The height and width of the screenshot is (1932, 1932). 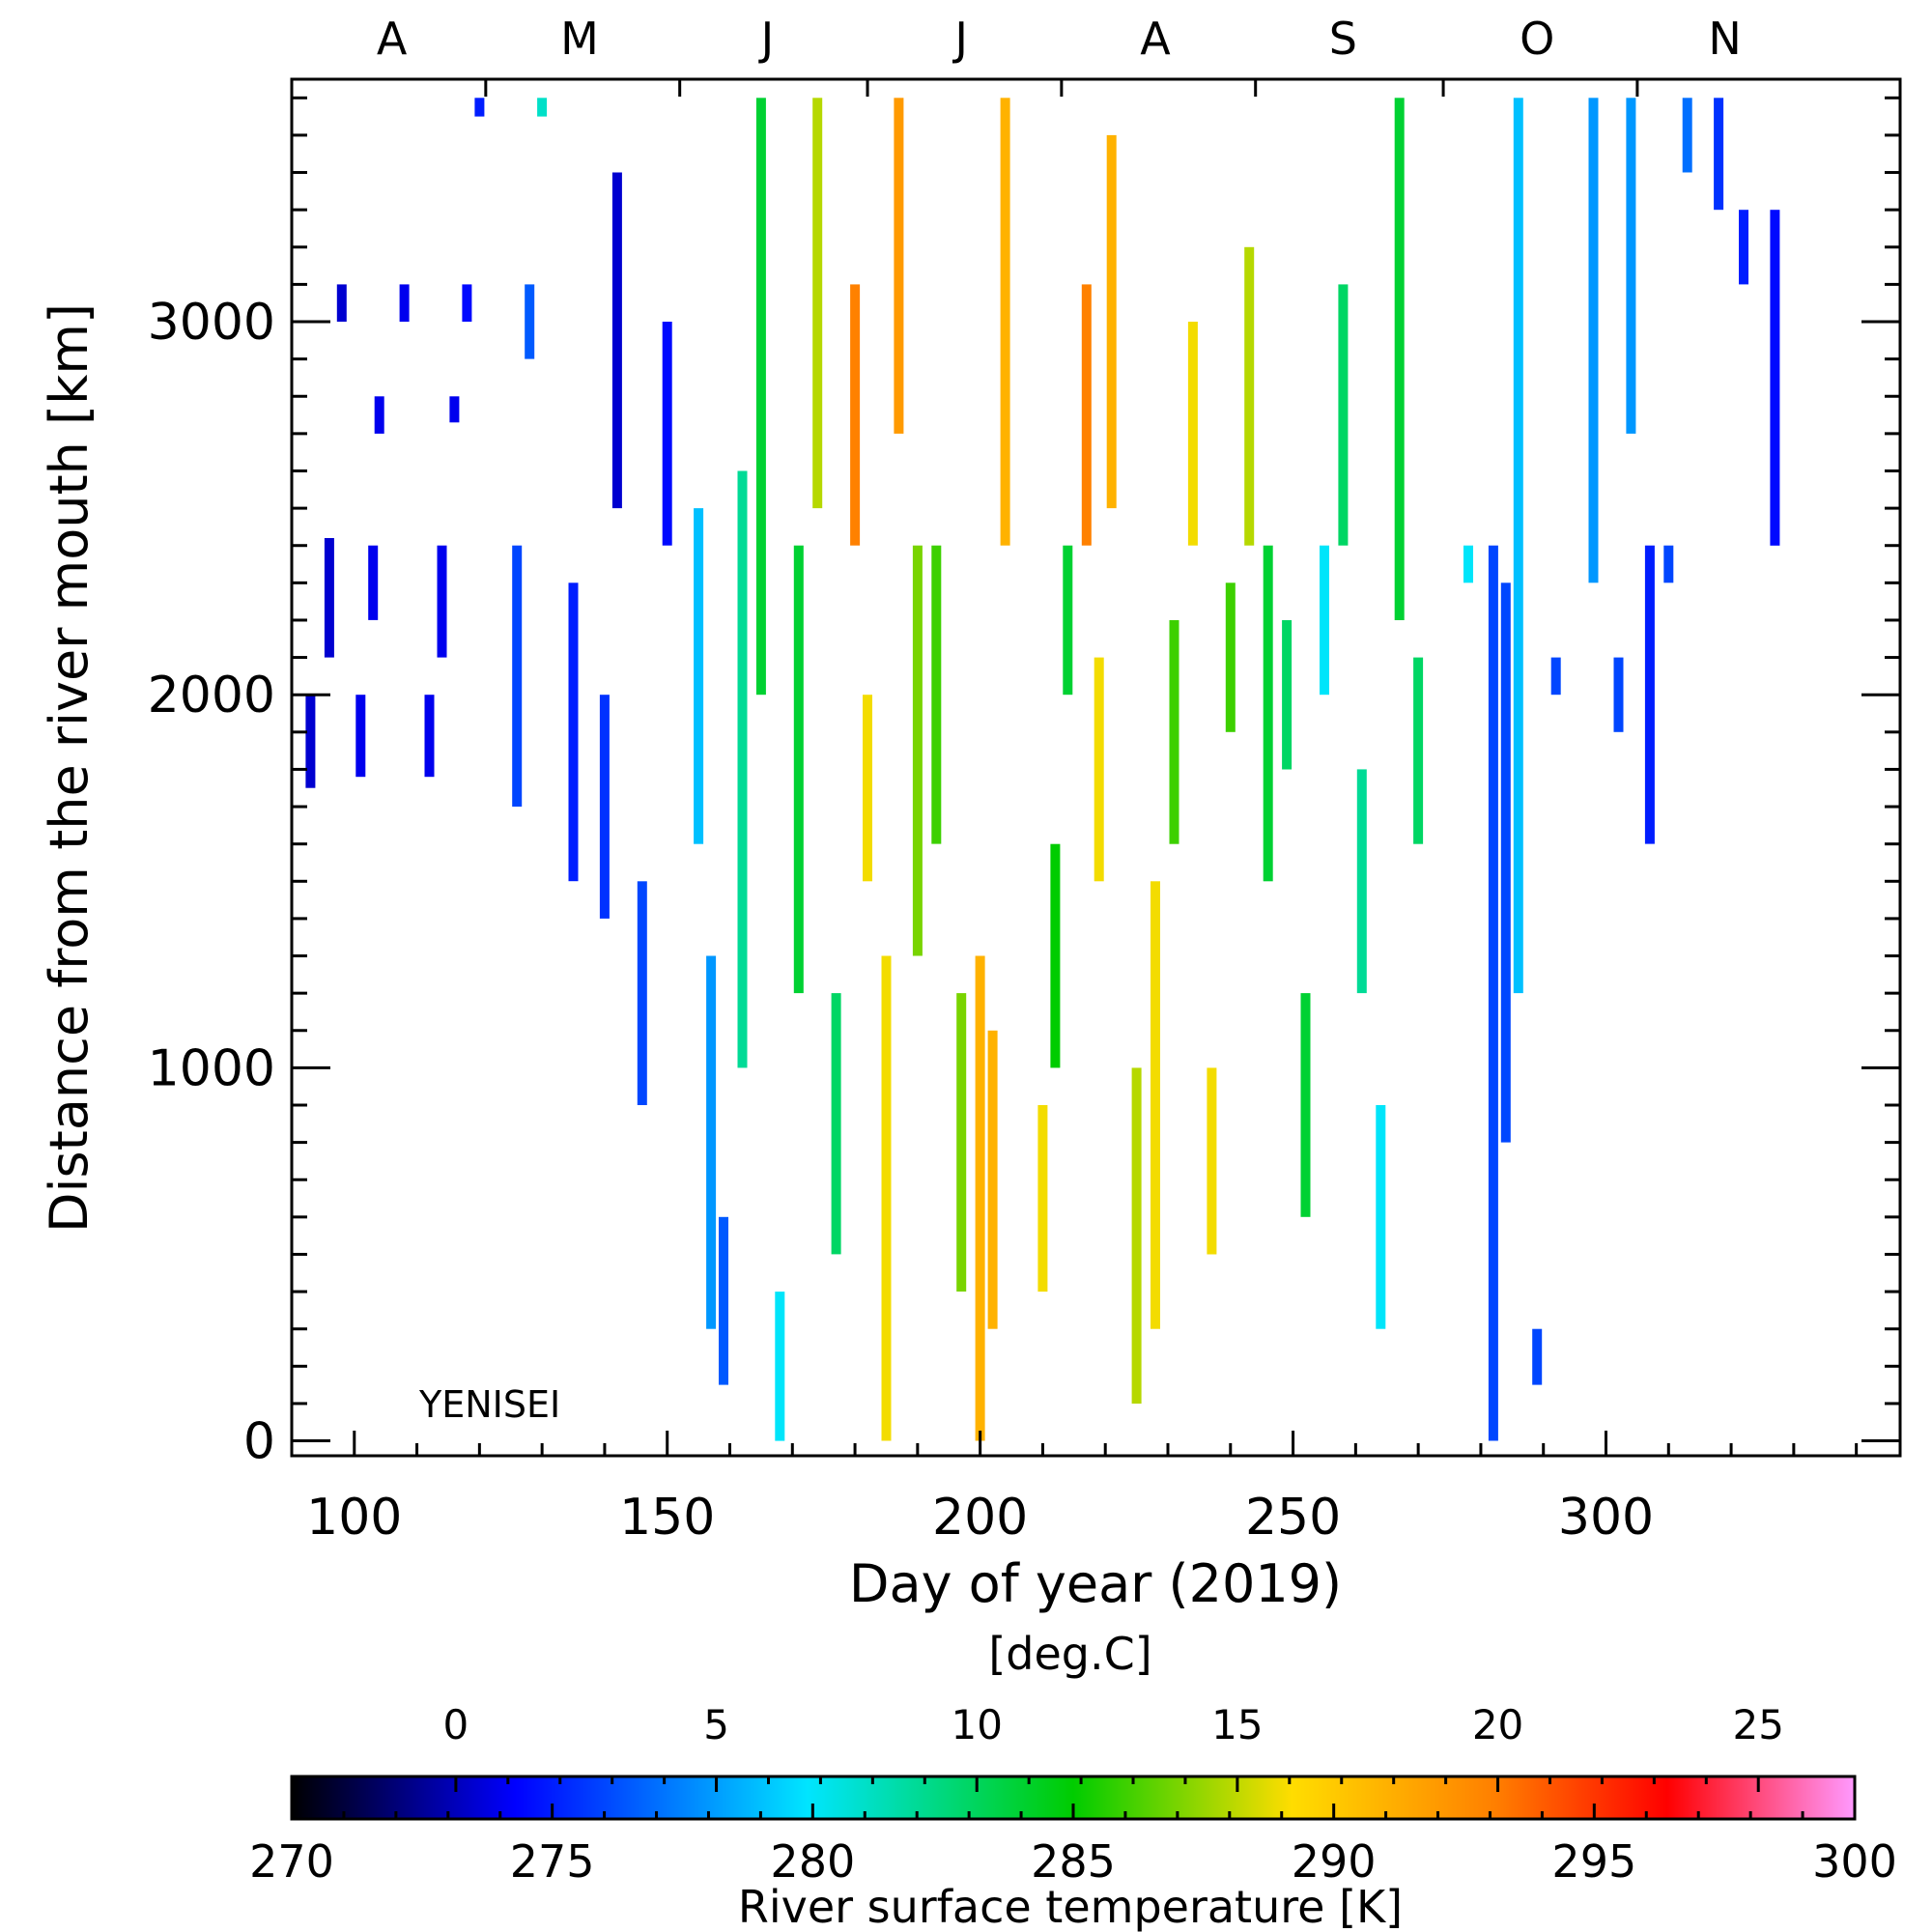 What do you see at coordinates (976, 1724) in the screenshot?
I see `colorbar-celsius-label: 10` at bounding box center [976, 1724].